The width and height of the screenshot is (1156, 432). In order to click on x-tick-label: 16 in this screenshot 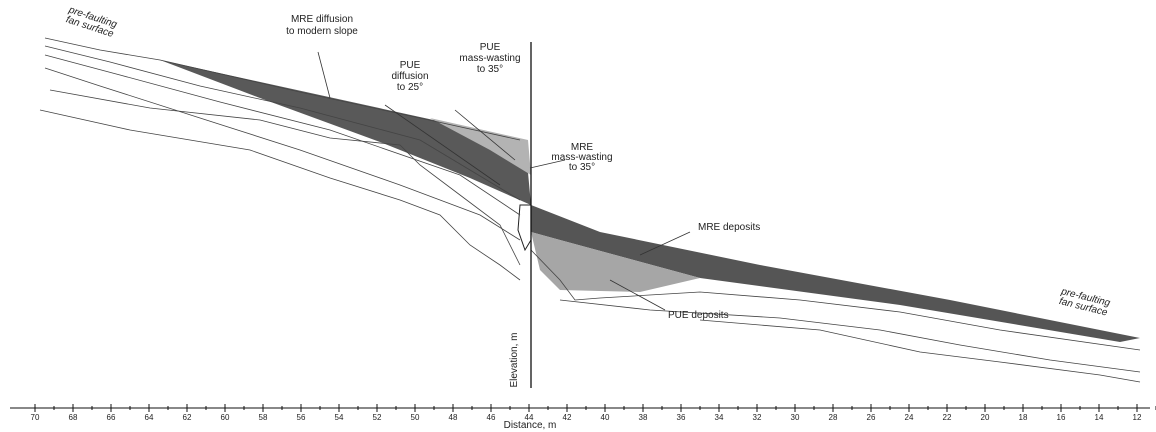, I will do `click(1061, 417)`.